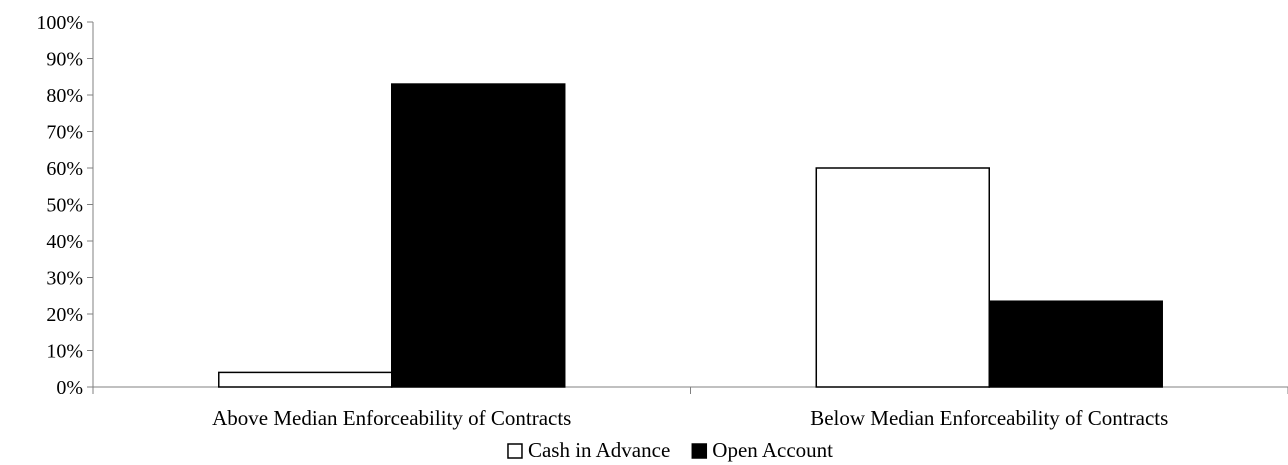 This screenshot has width=1288, height=465. Describe the element at coordinates (64, 242) in the screenshot. I see `y-tick-label: 40%` at that location.